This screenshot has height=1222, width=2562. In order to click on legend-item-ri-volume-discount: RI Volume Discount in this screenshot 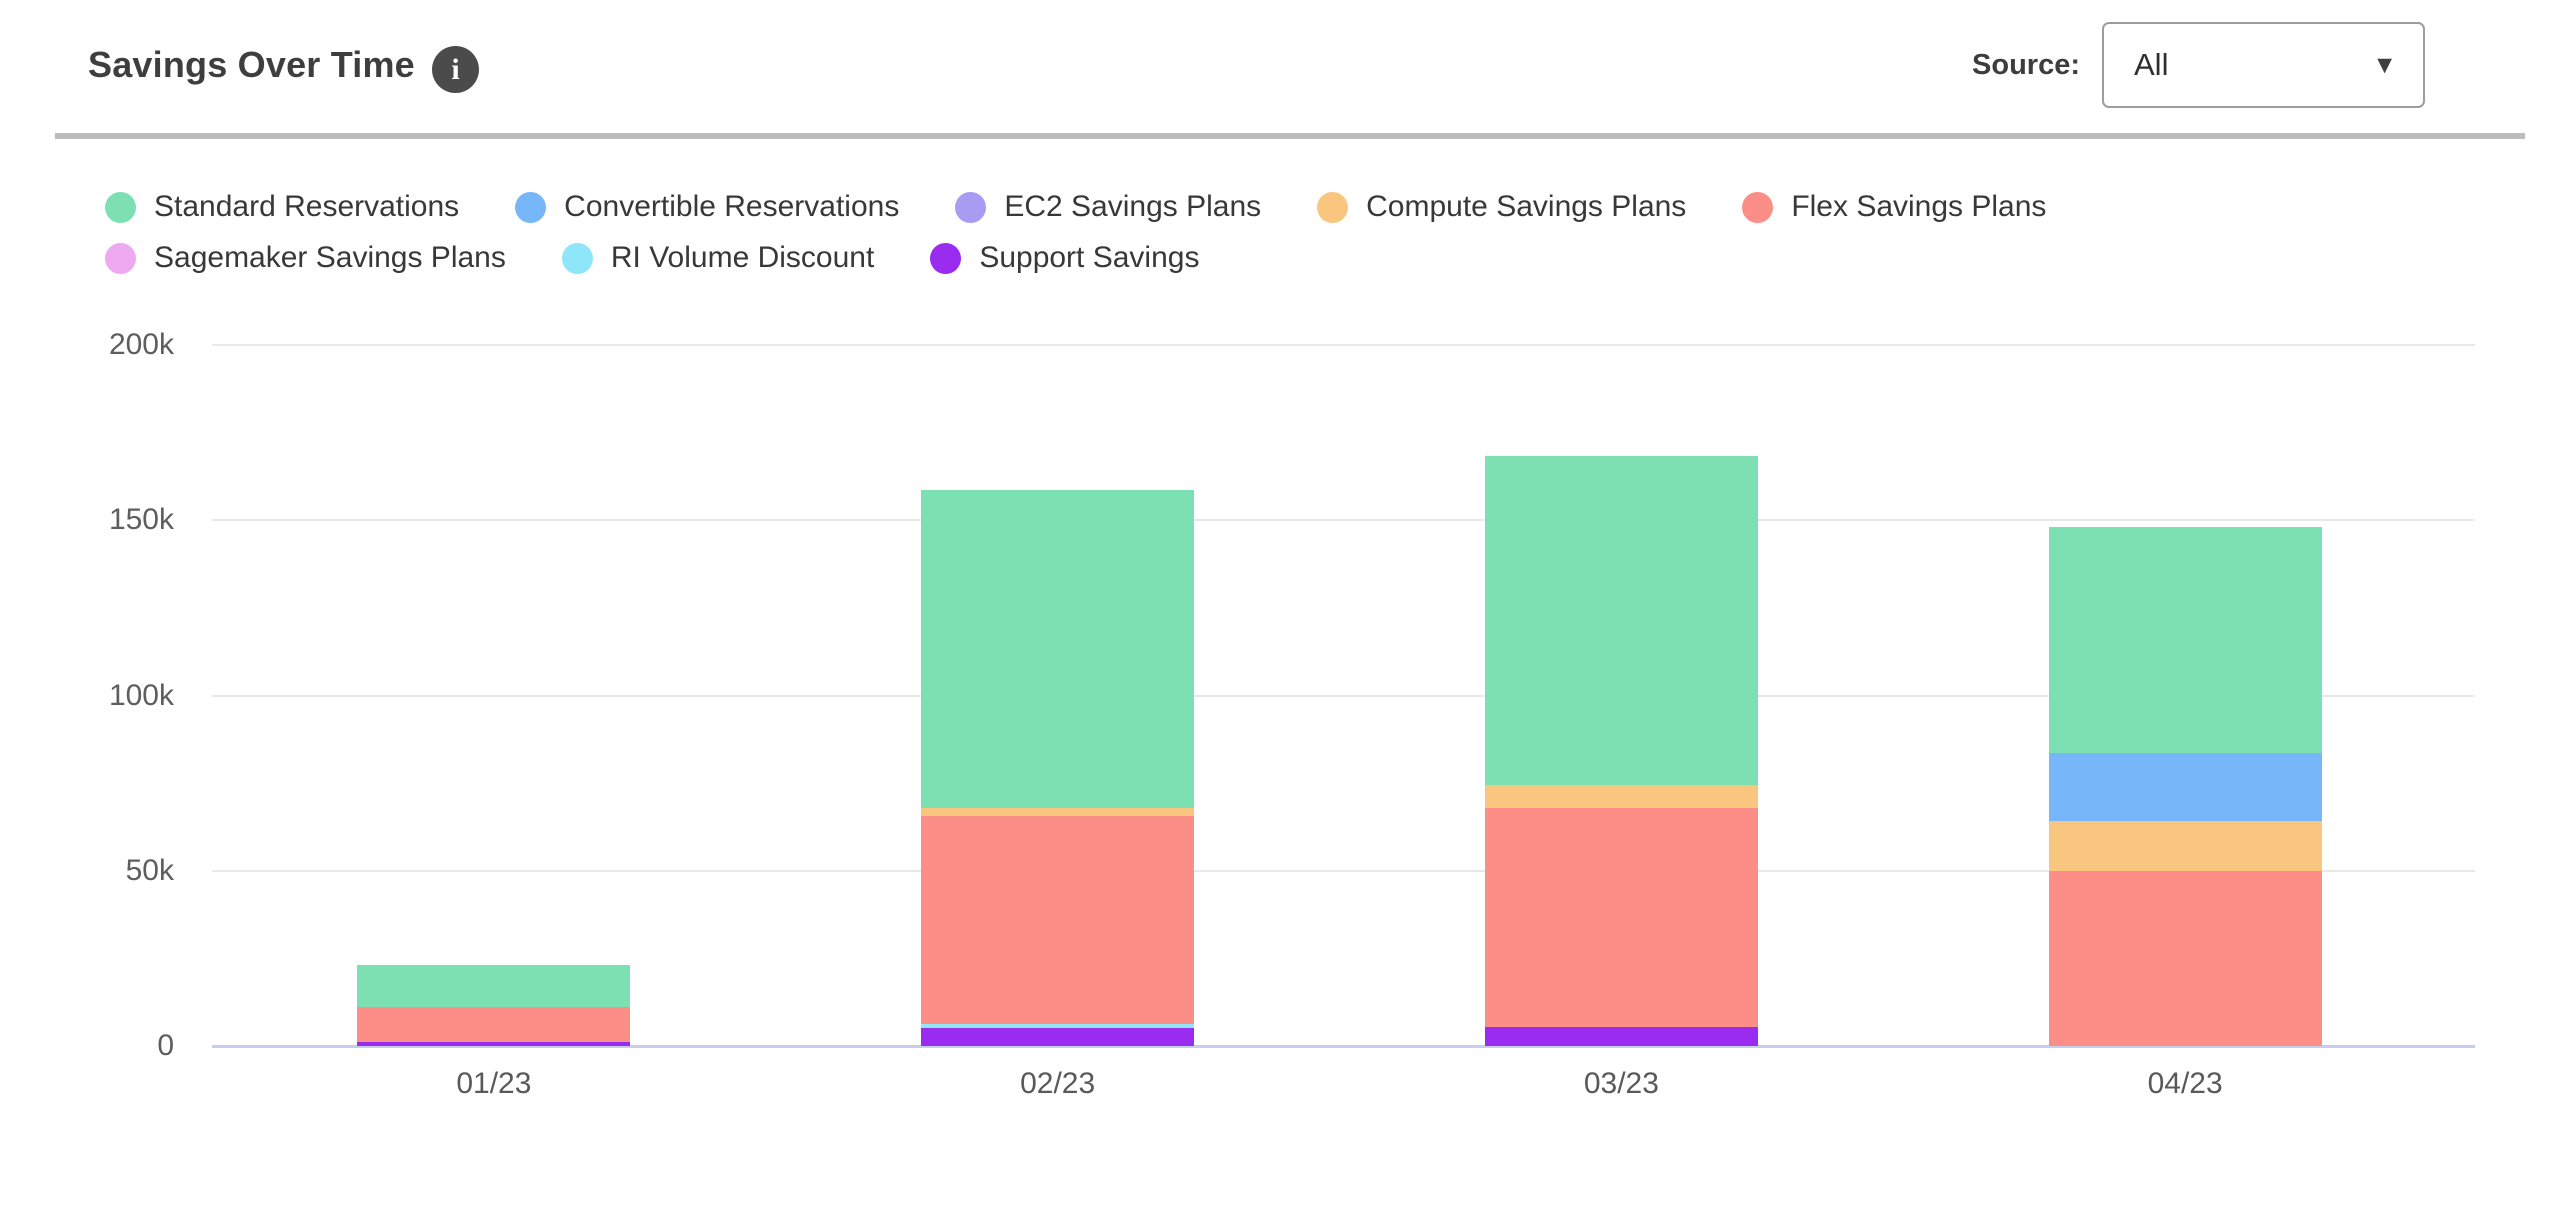, I will do `click(718, 258)`.